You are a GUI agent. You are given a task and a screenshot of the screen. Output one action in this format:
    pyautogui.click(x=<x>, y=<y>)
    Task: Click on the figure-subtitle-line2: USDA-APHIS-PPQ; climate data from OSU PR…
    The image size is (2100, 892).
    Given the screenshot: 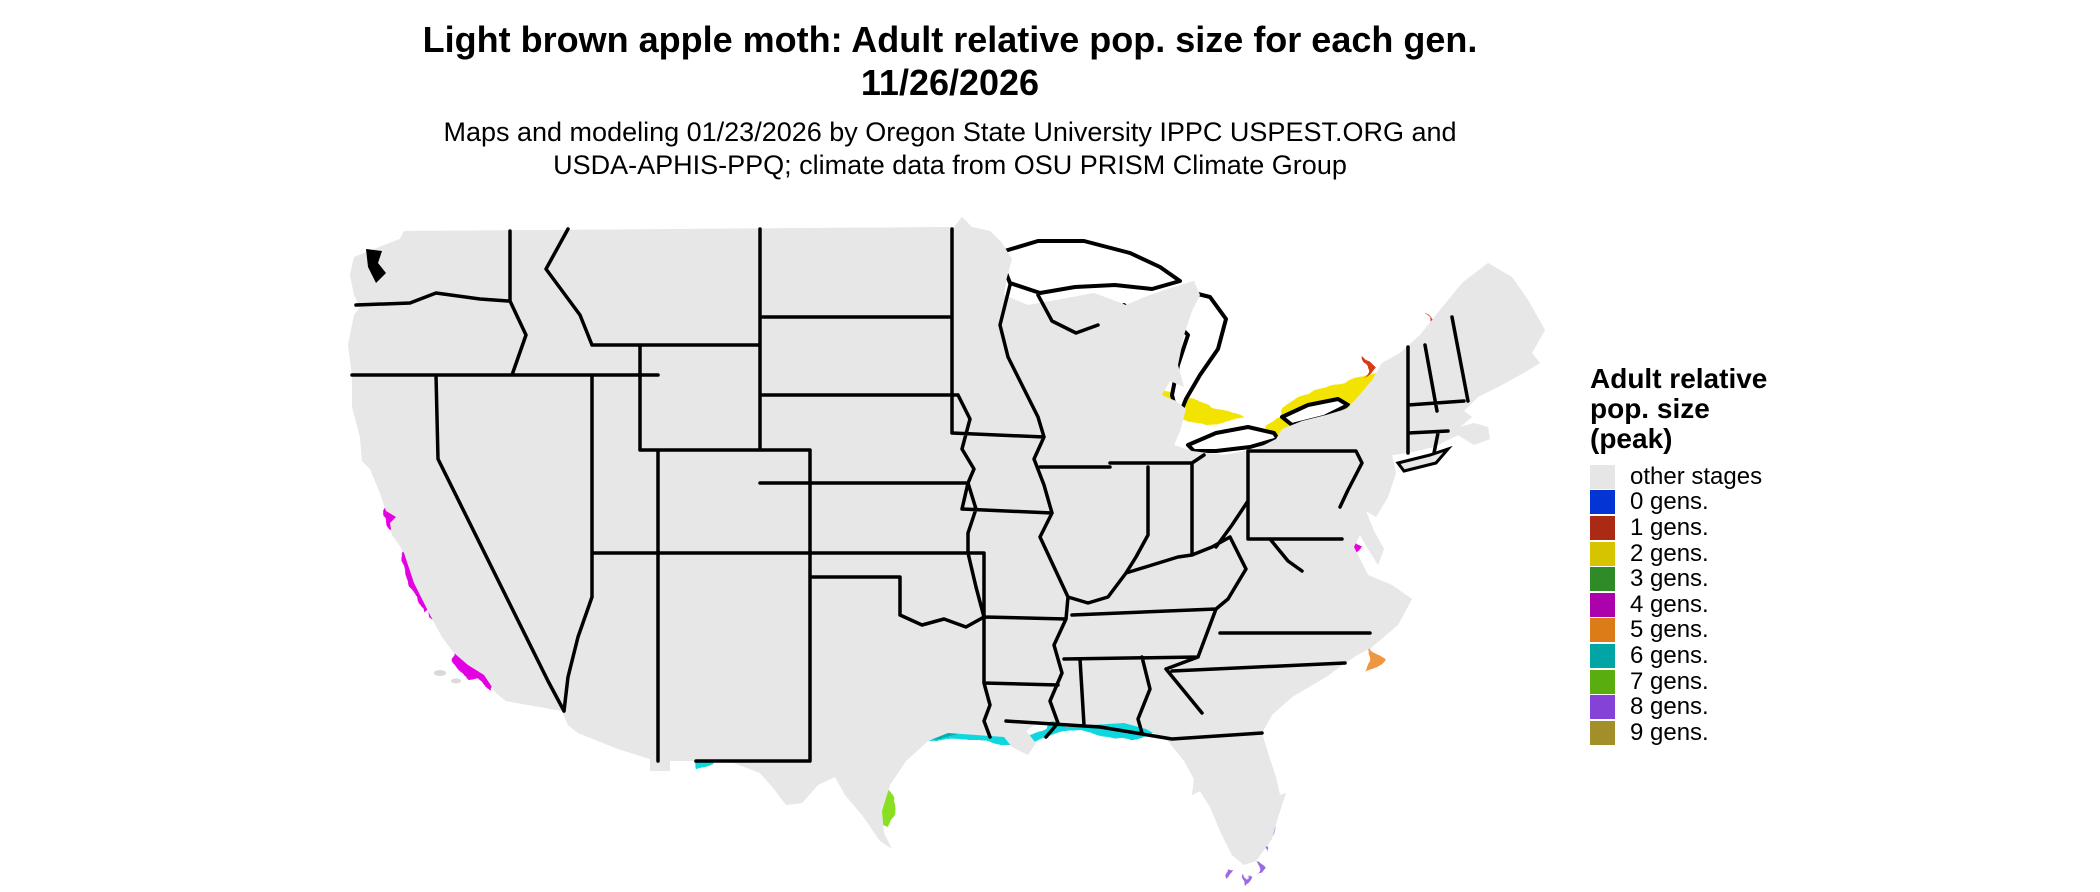 What is the action you would take?
    pyautogui.click(x=950, y=165)
    